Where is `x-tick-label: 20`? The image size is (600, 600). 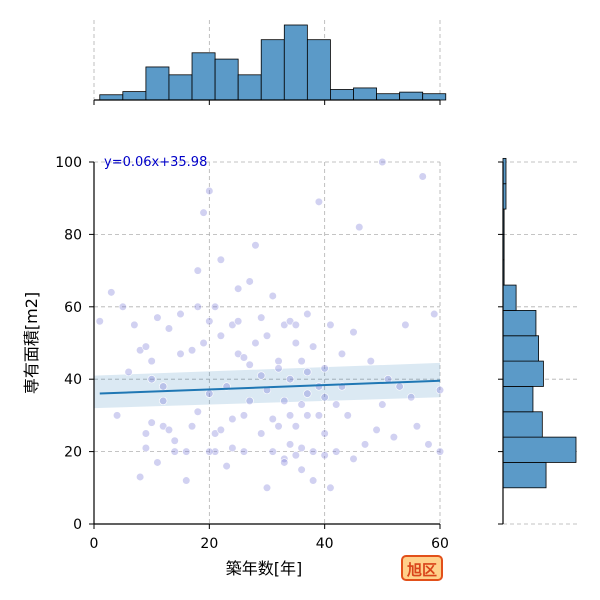
x-tick-label: 20 is located at coordinates (209, 544).